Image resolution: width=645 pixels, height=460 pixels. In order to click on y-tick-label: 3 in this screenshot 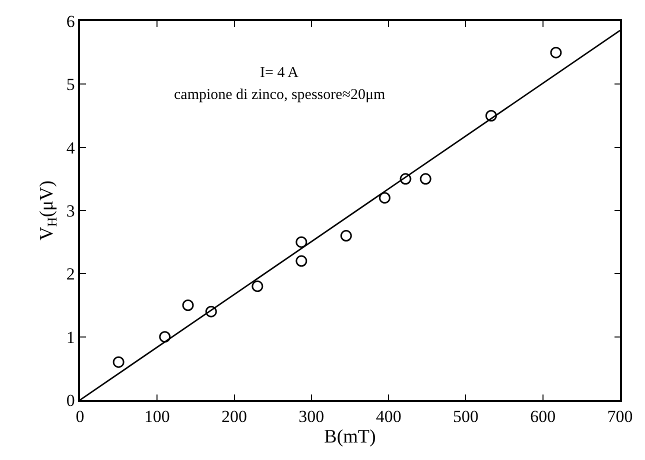, I will do `click(70, 210)`.